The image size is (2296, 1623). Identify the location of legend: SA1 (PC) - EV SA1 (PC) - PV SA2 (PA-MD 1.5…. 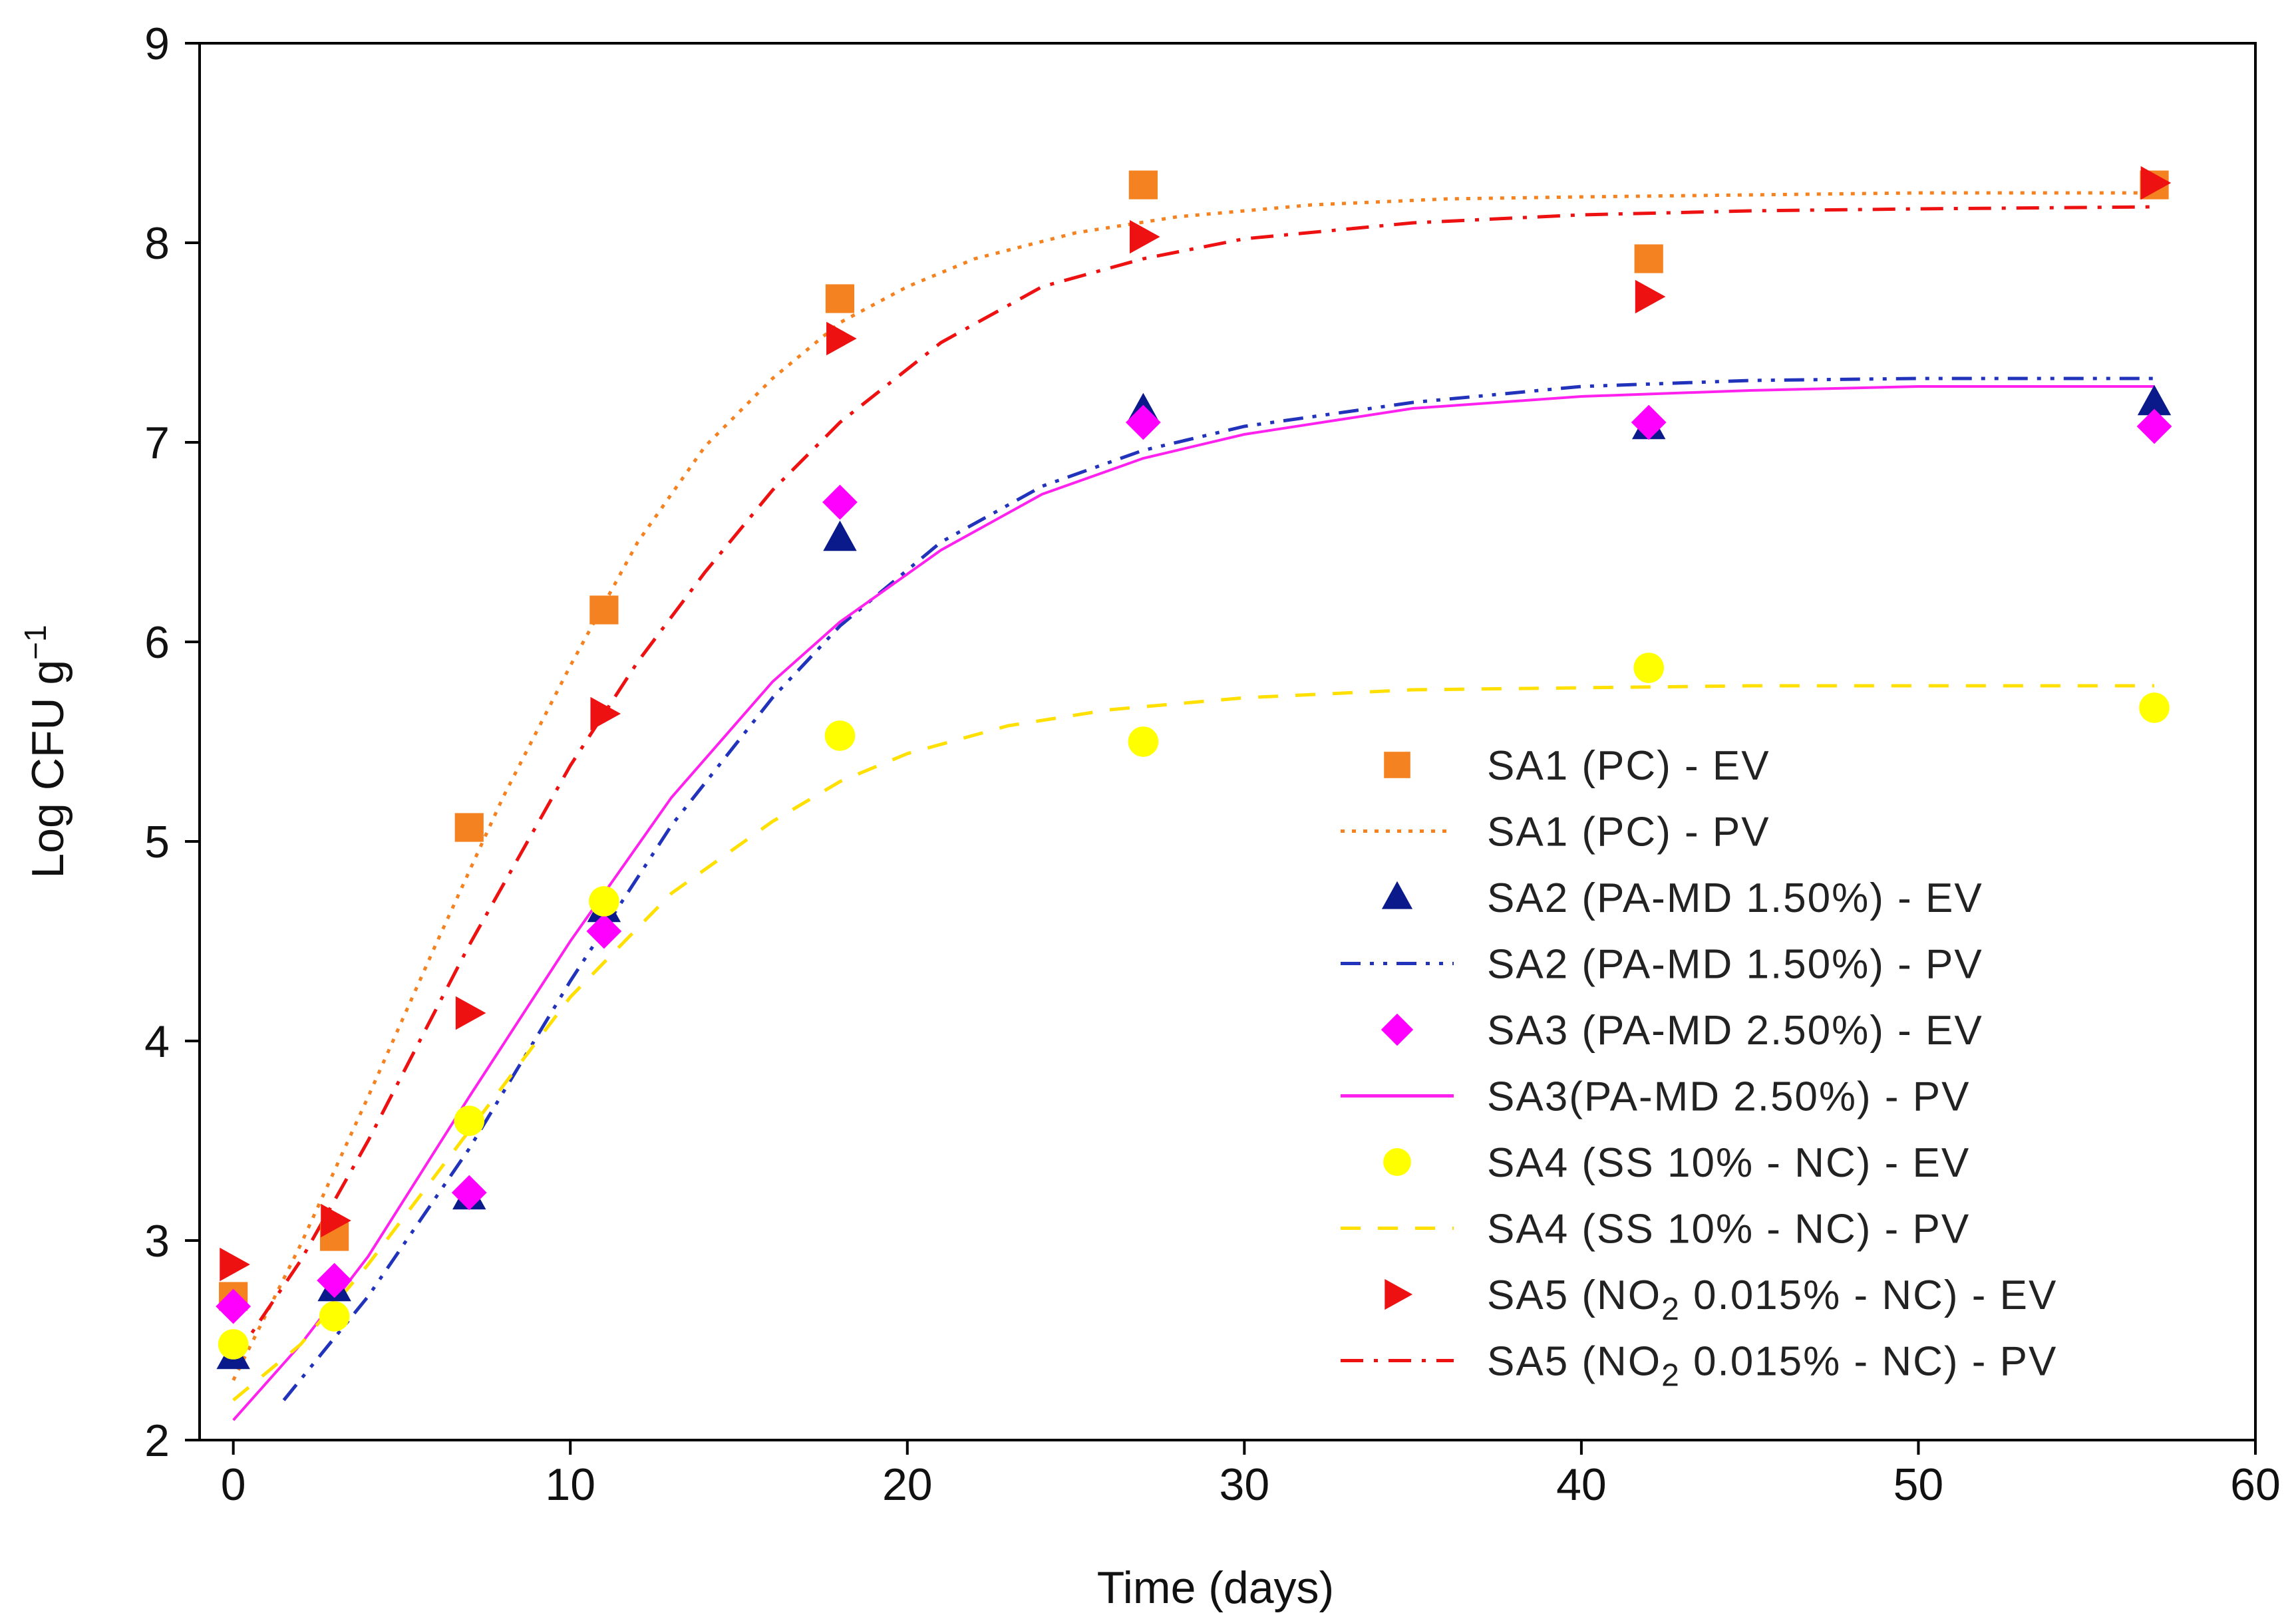
(1699, 1068).